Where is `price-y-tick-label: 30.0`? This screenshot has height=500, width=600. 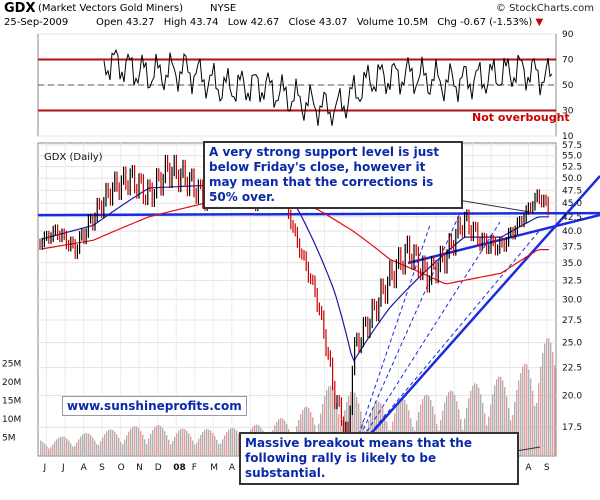
price-y-tick-label: 30.0 is located at coordinates (572, 300).